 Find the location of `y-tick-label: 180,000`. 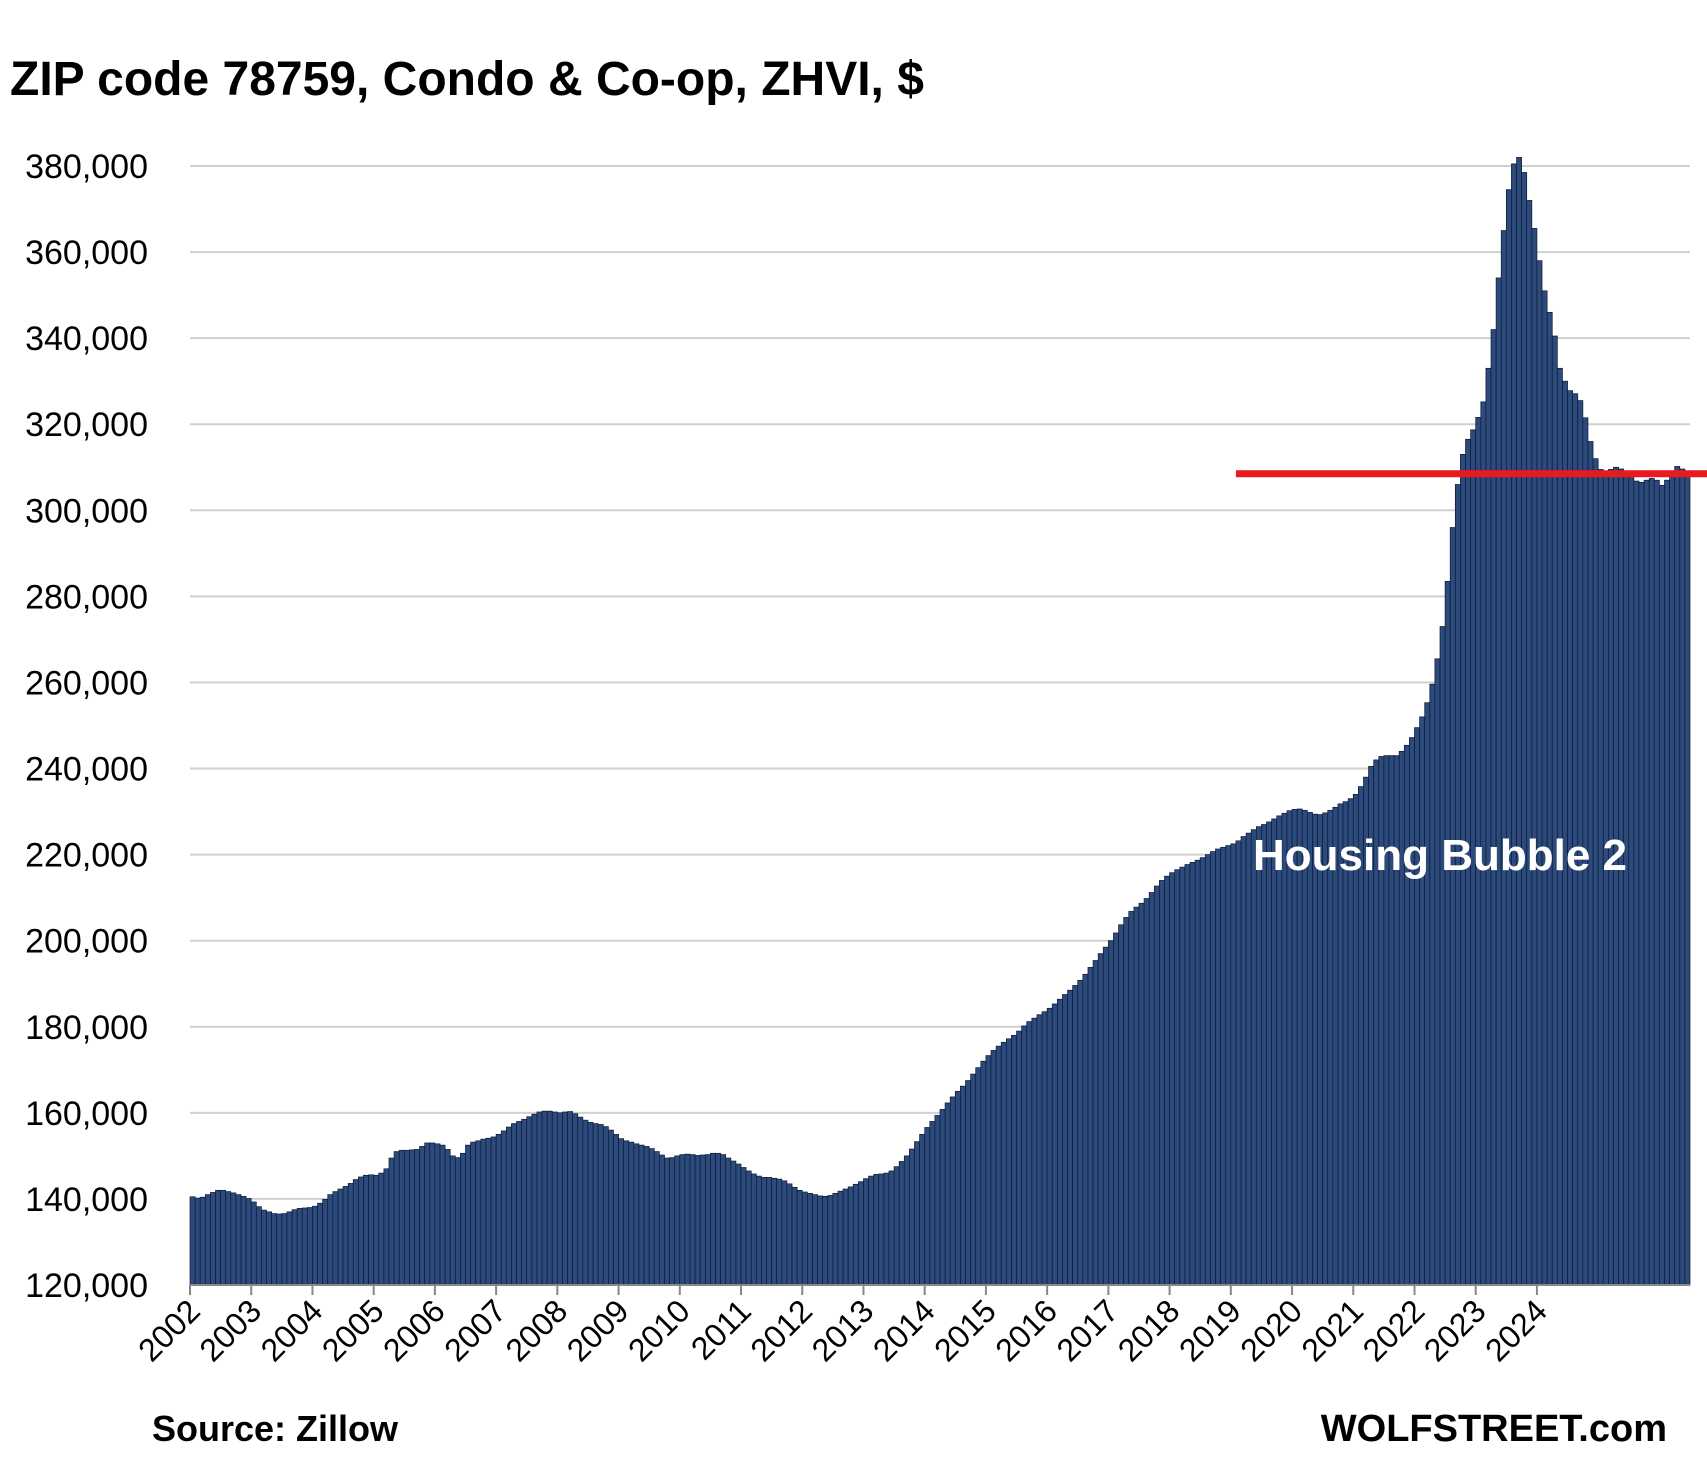

y-tick-label: 180,000 is located at coordinates (86, 1028).